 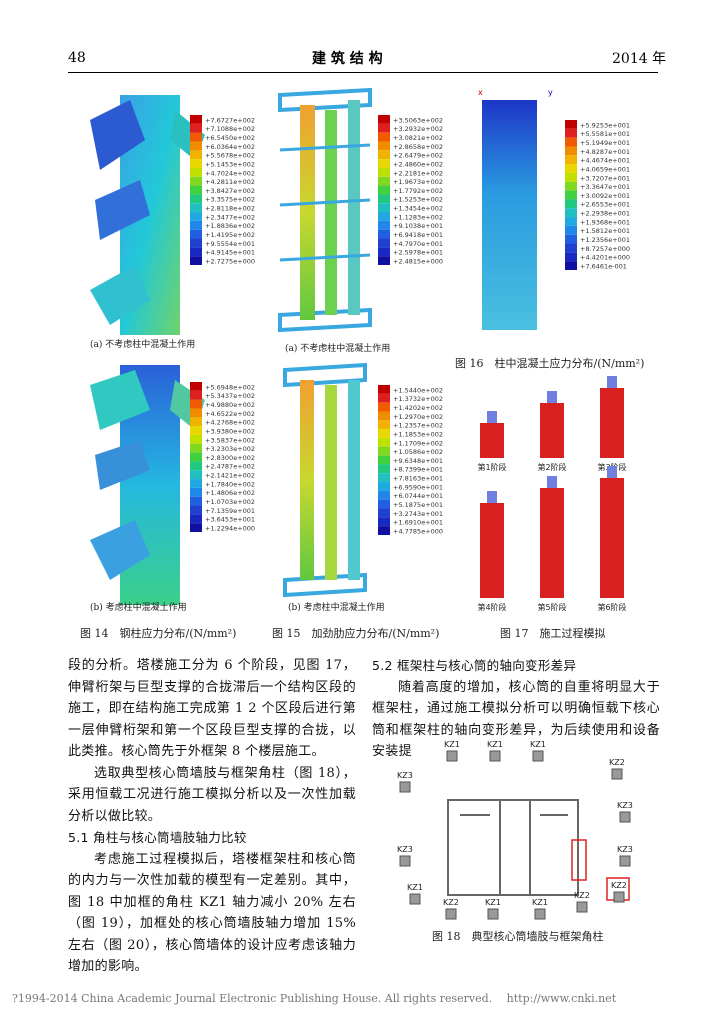 I want to click on legend-label: +1.7840e+002, so click(x=230, y=484).